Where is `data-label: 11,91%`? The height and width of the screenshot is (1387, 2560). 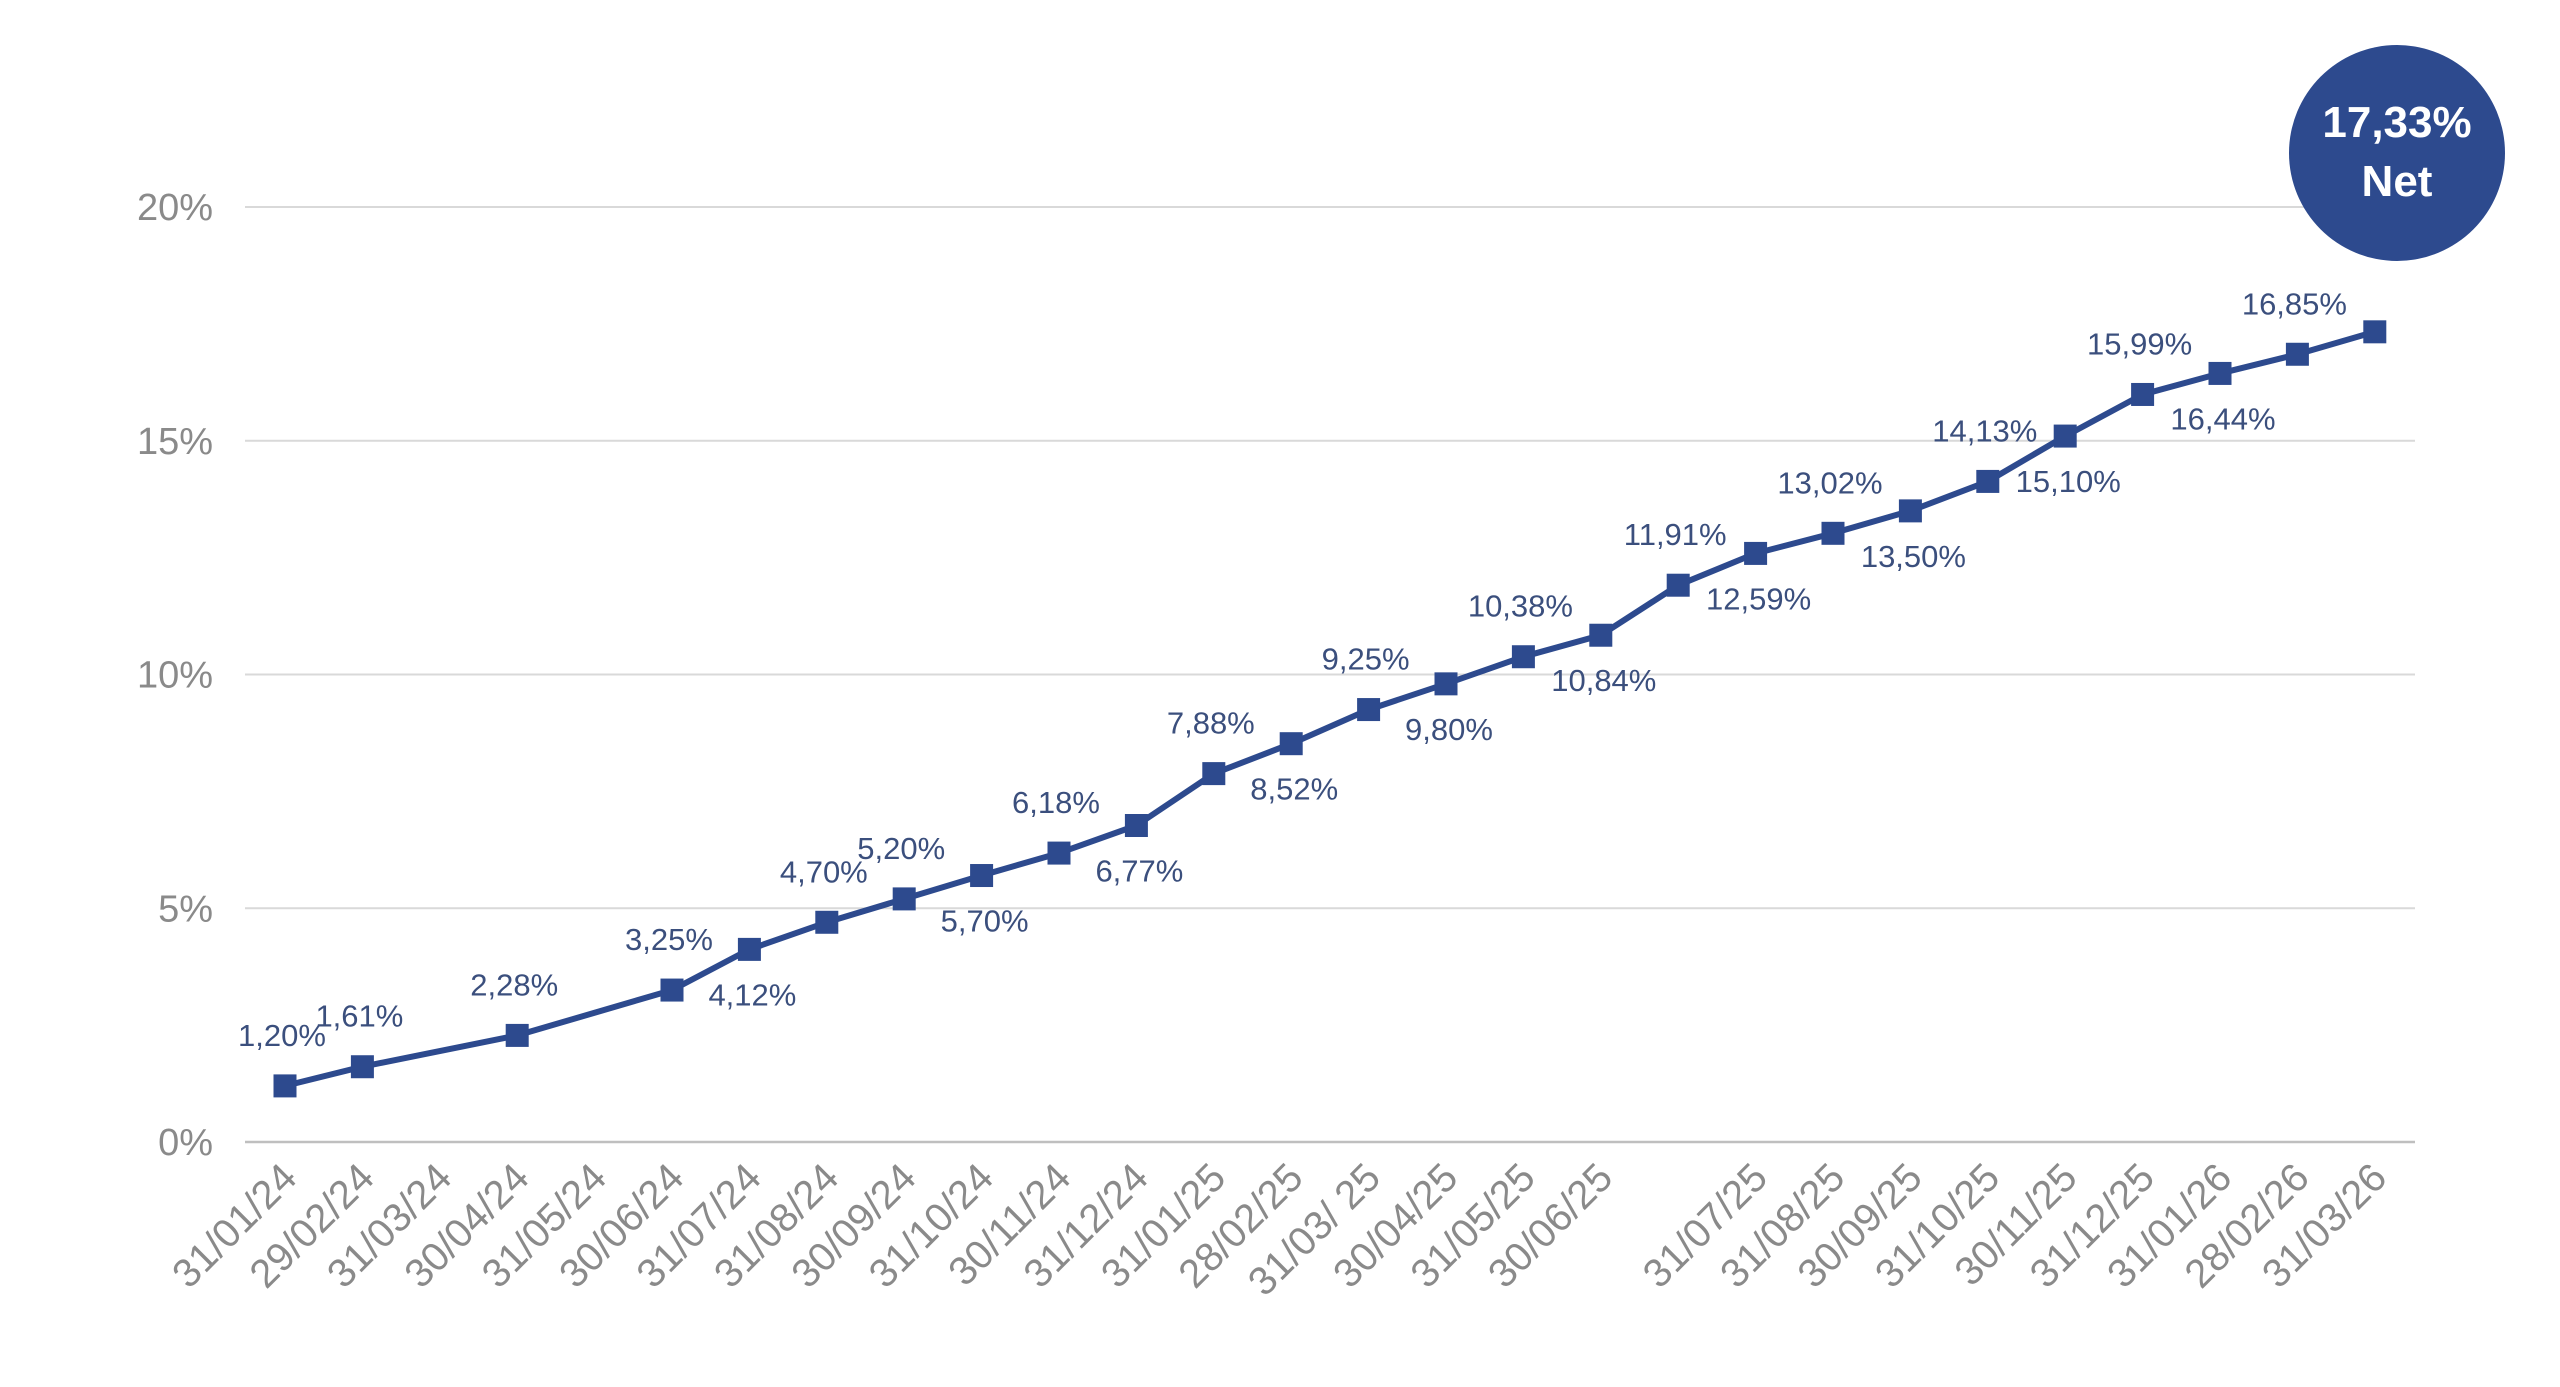
data-label: 11,91% is located at coordinates (1675, 534).